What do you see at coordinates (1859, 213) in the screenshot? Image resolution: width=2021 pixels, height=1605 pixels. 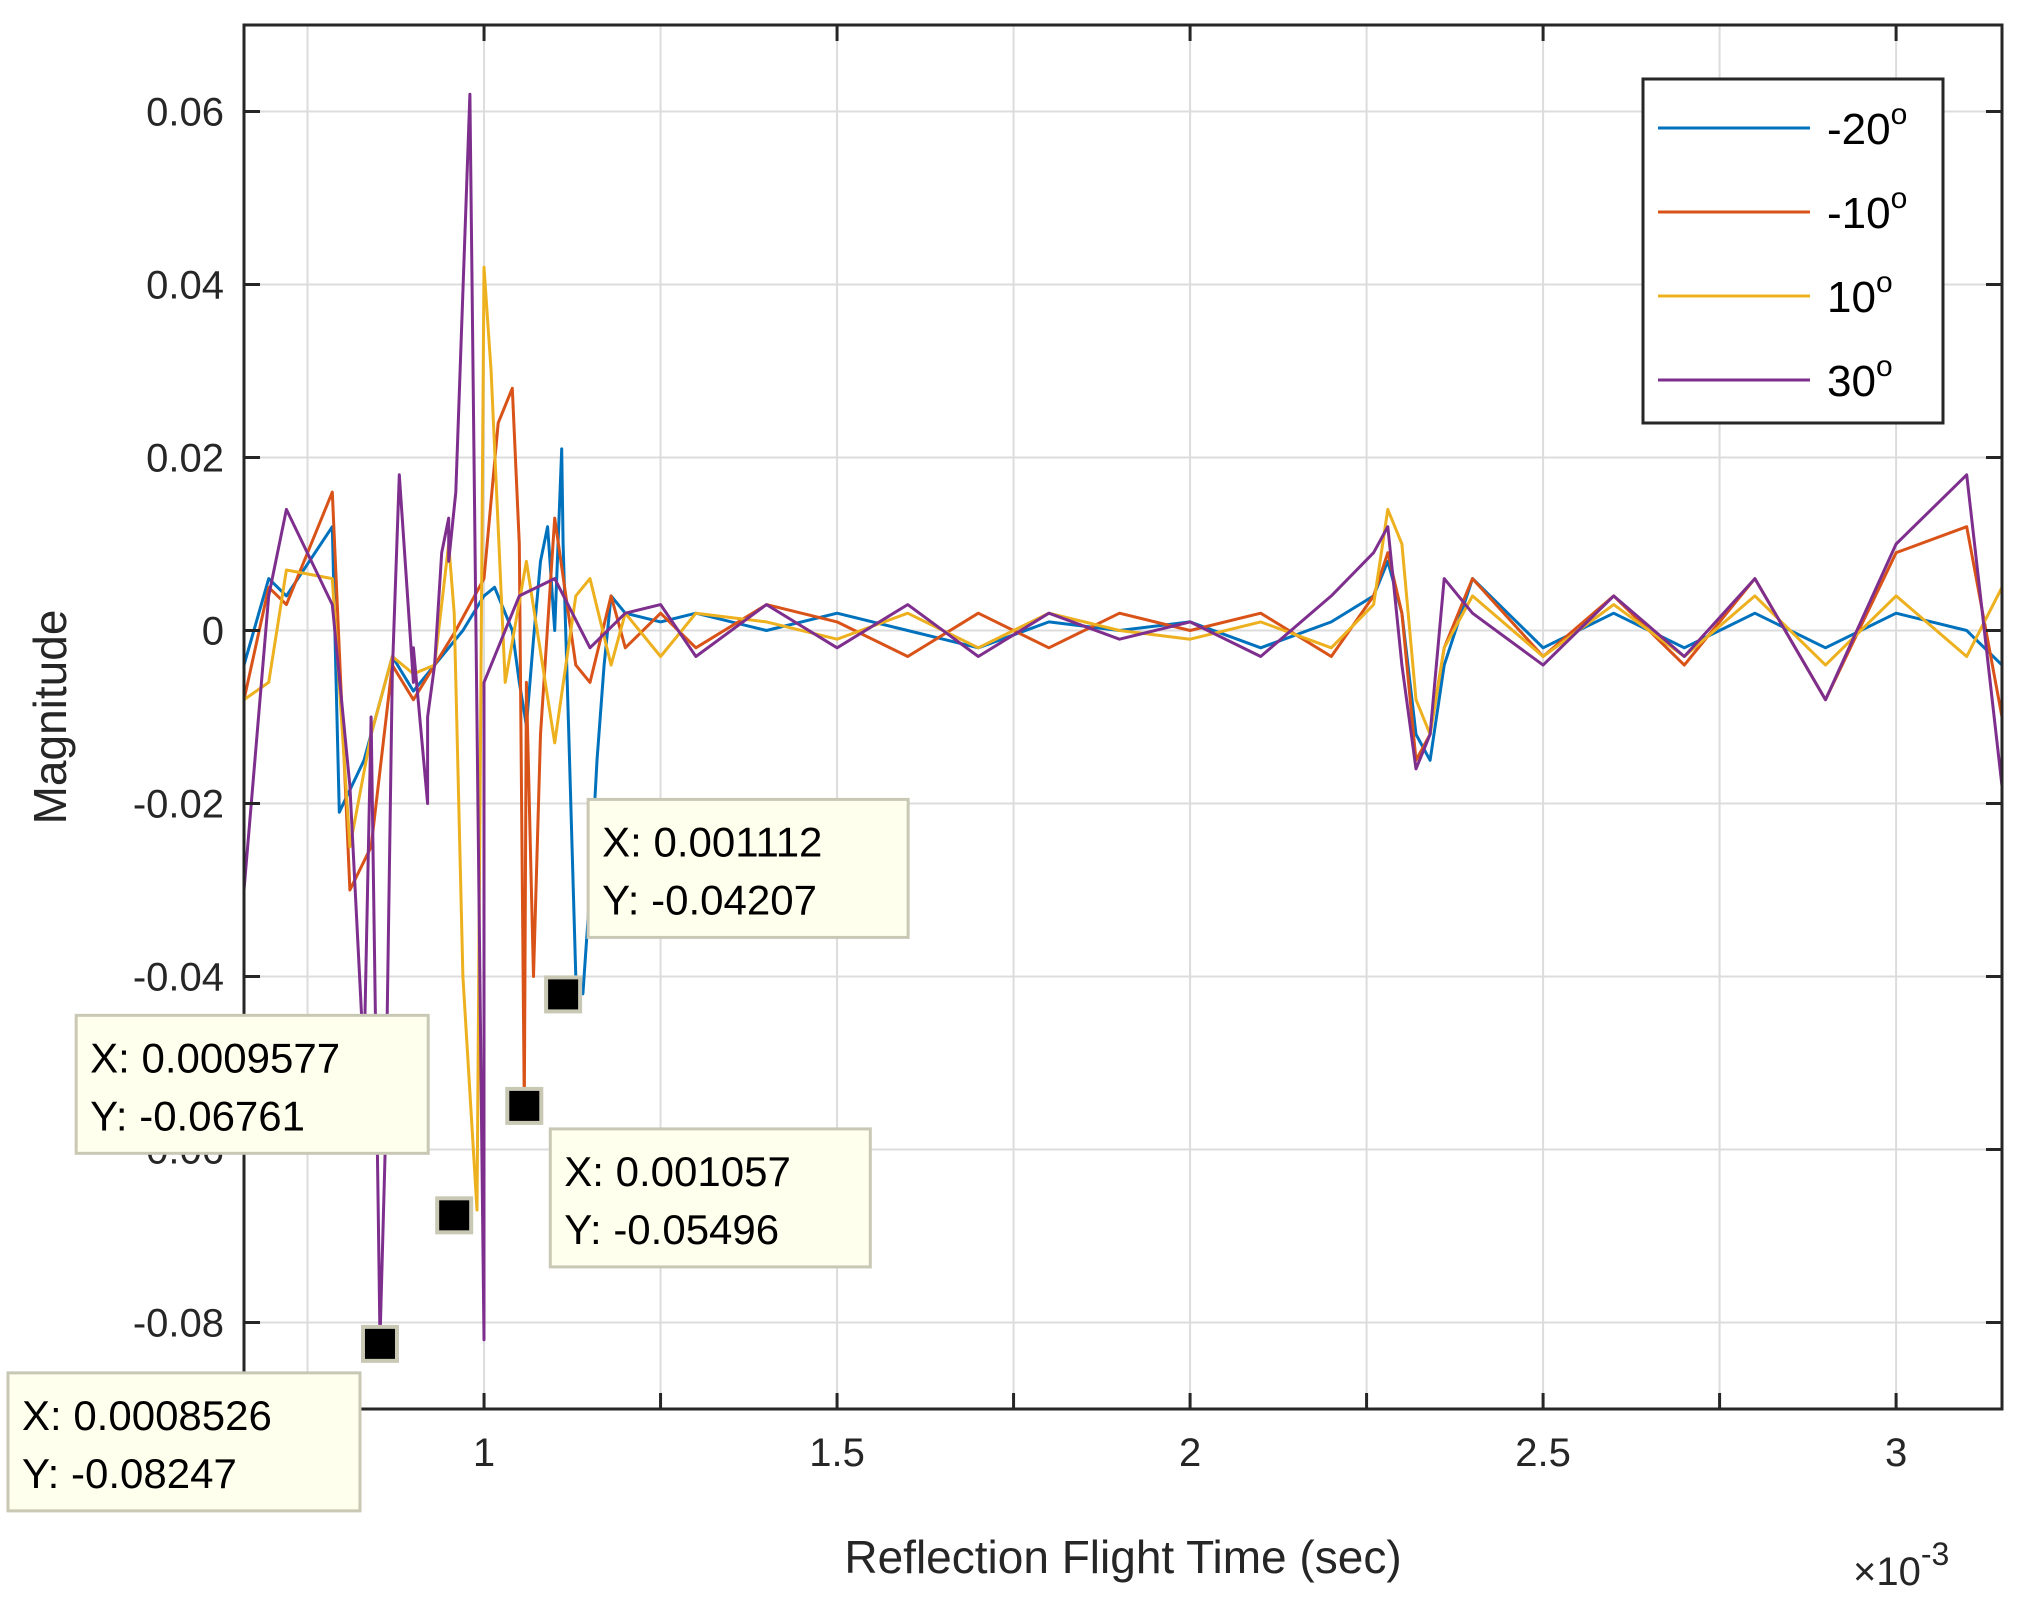 I see `legend-name: -10` at bounding box center [1859, 213].